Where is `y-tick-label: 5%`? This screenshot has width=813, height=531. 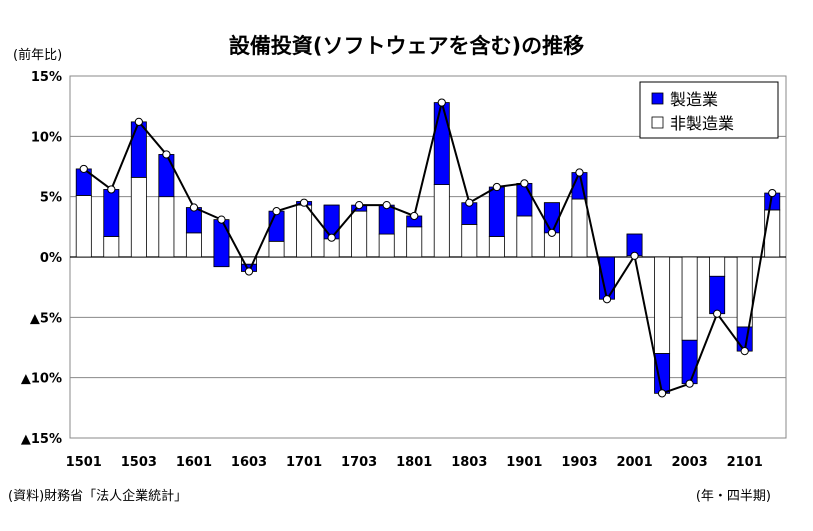 y-tick-label: 5% is located at coordinates (51, 198).